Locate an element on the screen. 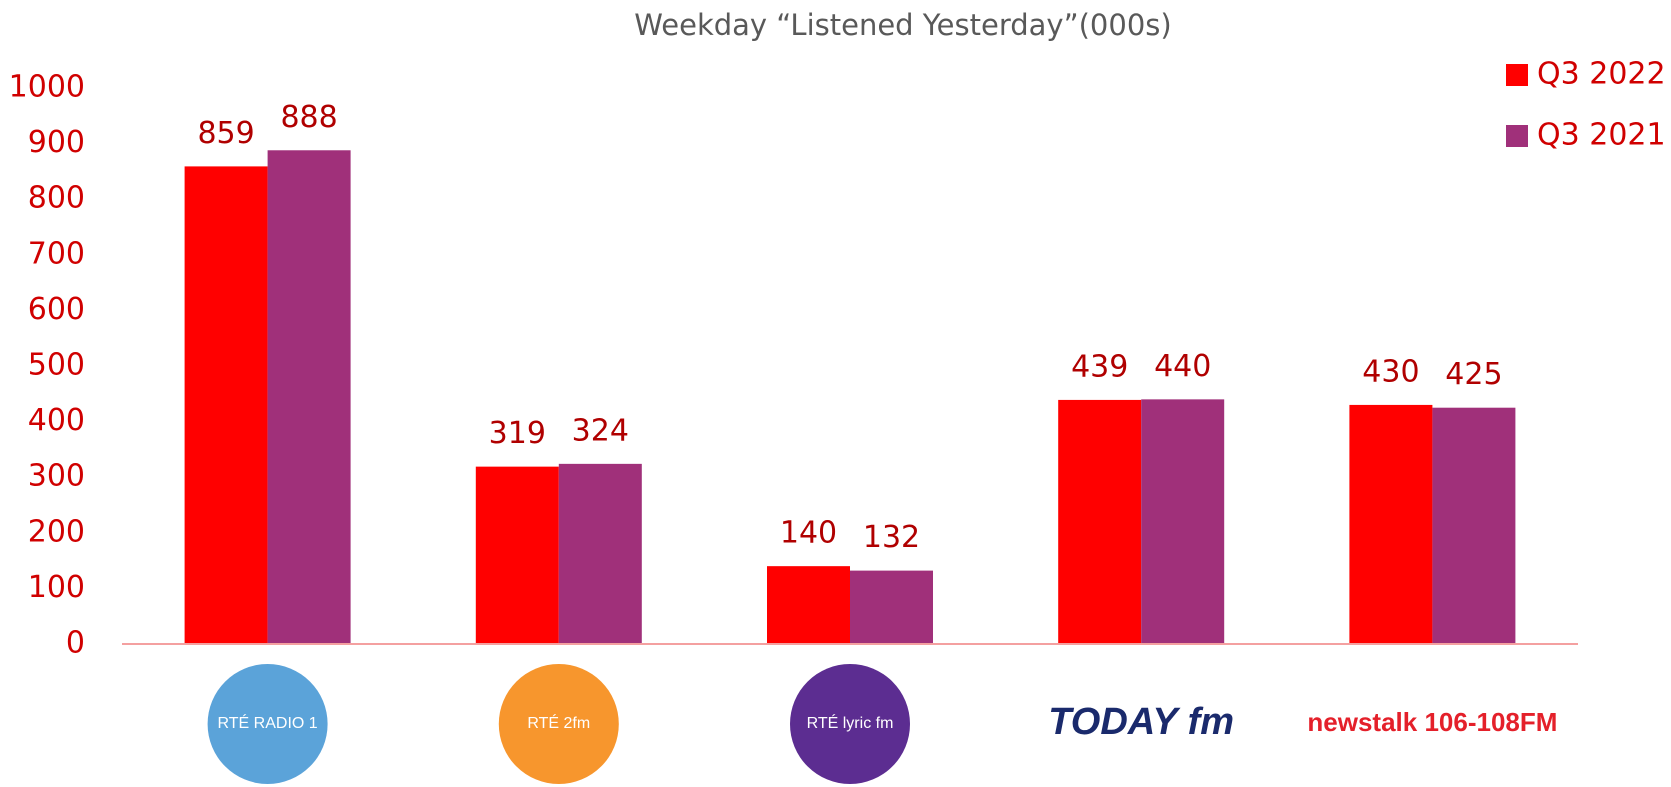 This screenshot has width=1671, height=787. y-tick-label: 400 is located at coordinates (56, 420).